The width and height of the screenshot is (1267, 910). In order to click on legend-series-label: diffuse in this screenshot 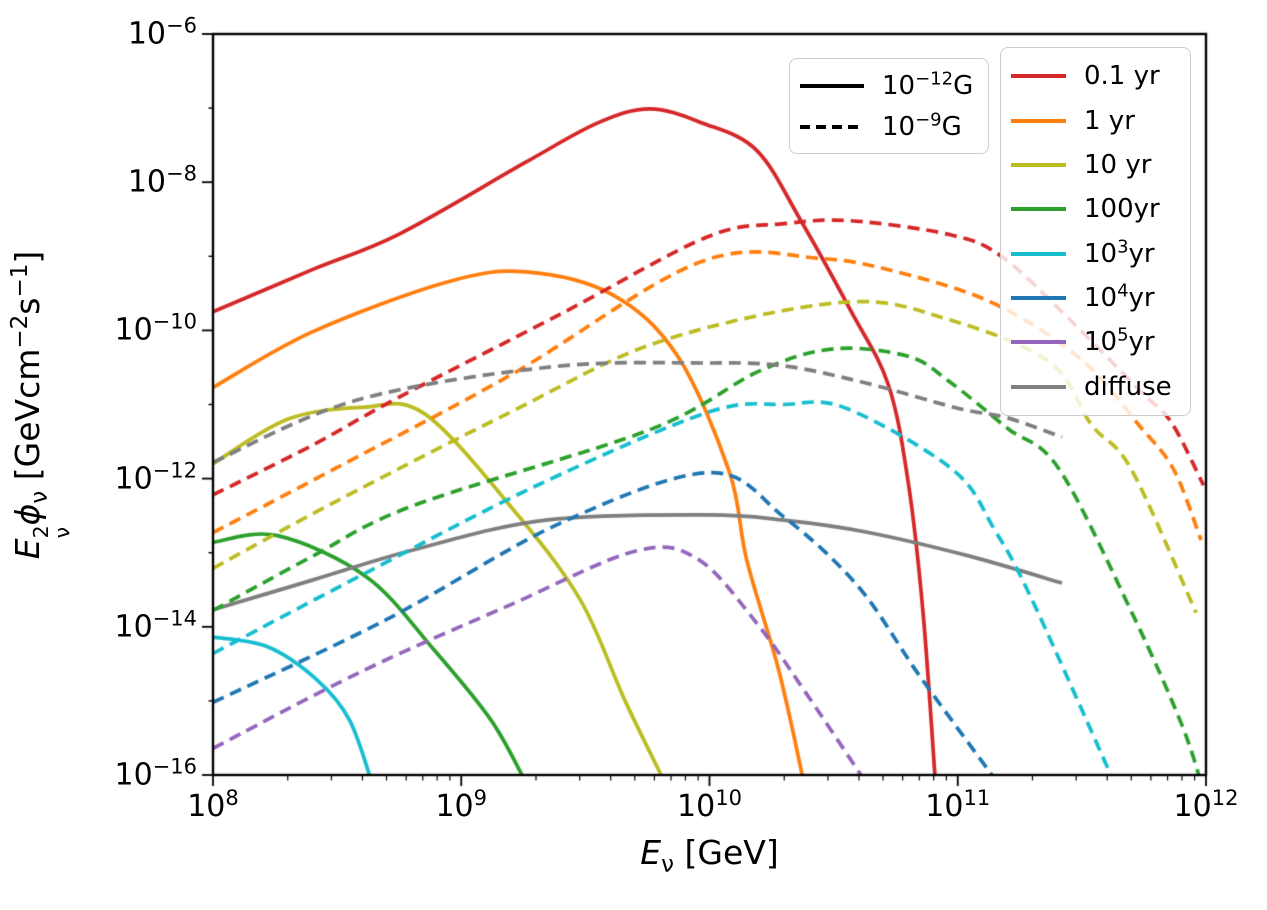, I will do `click(1128, 386)`.